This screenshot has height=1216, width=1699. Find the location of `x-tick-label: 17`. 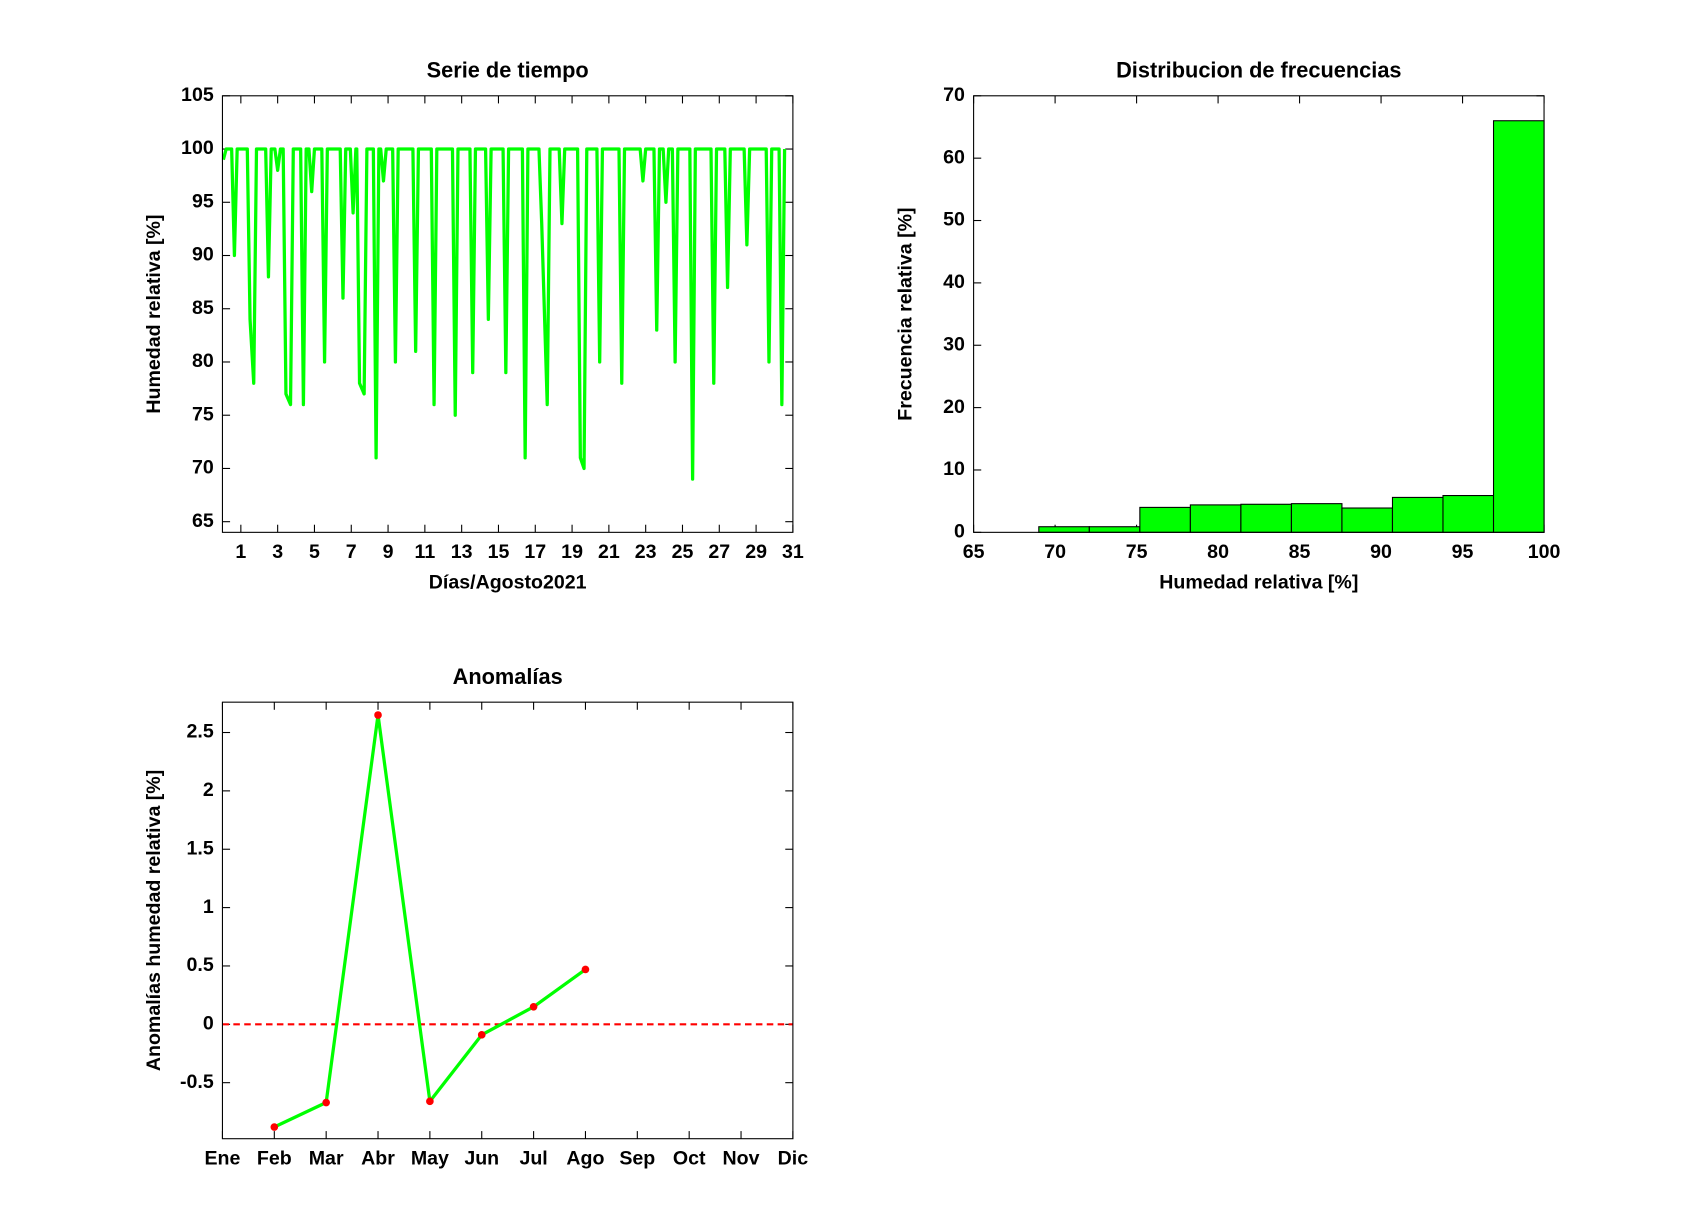

x-tick-label: 17 is located at coordinates (535, 552).